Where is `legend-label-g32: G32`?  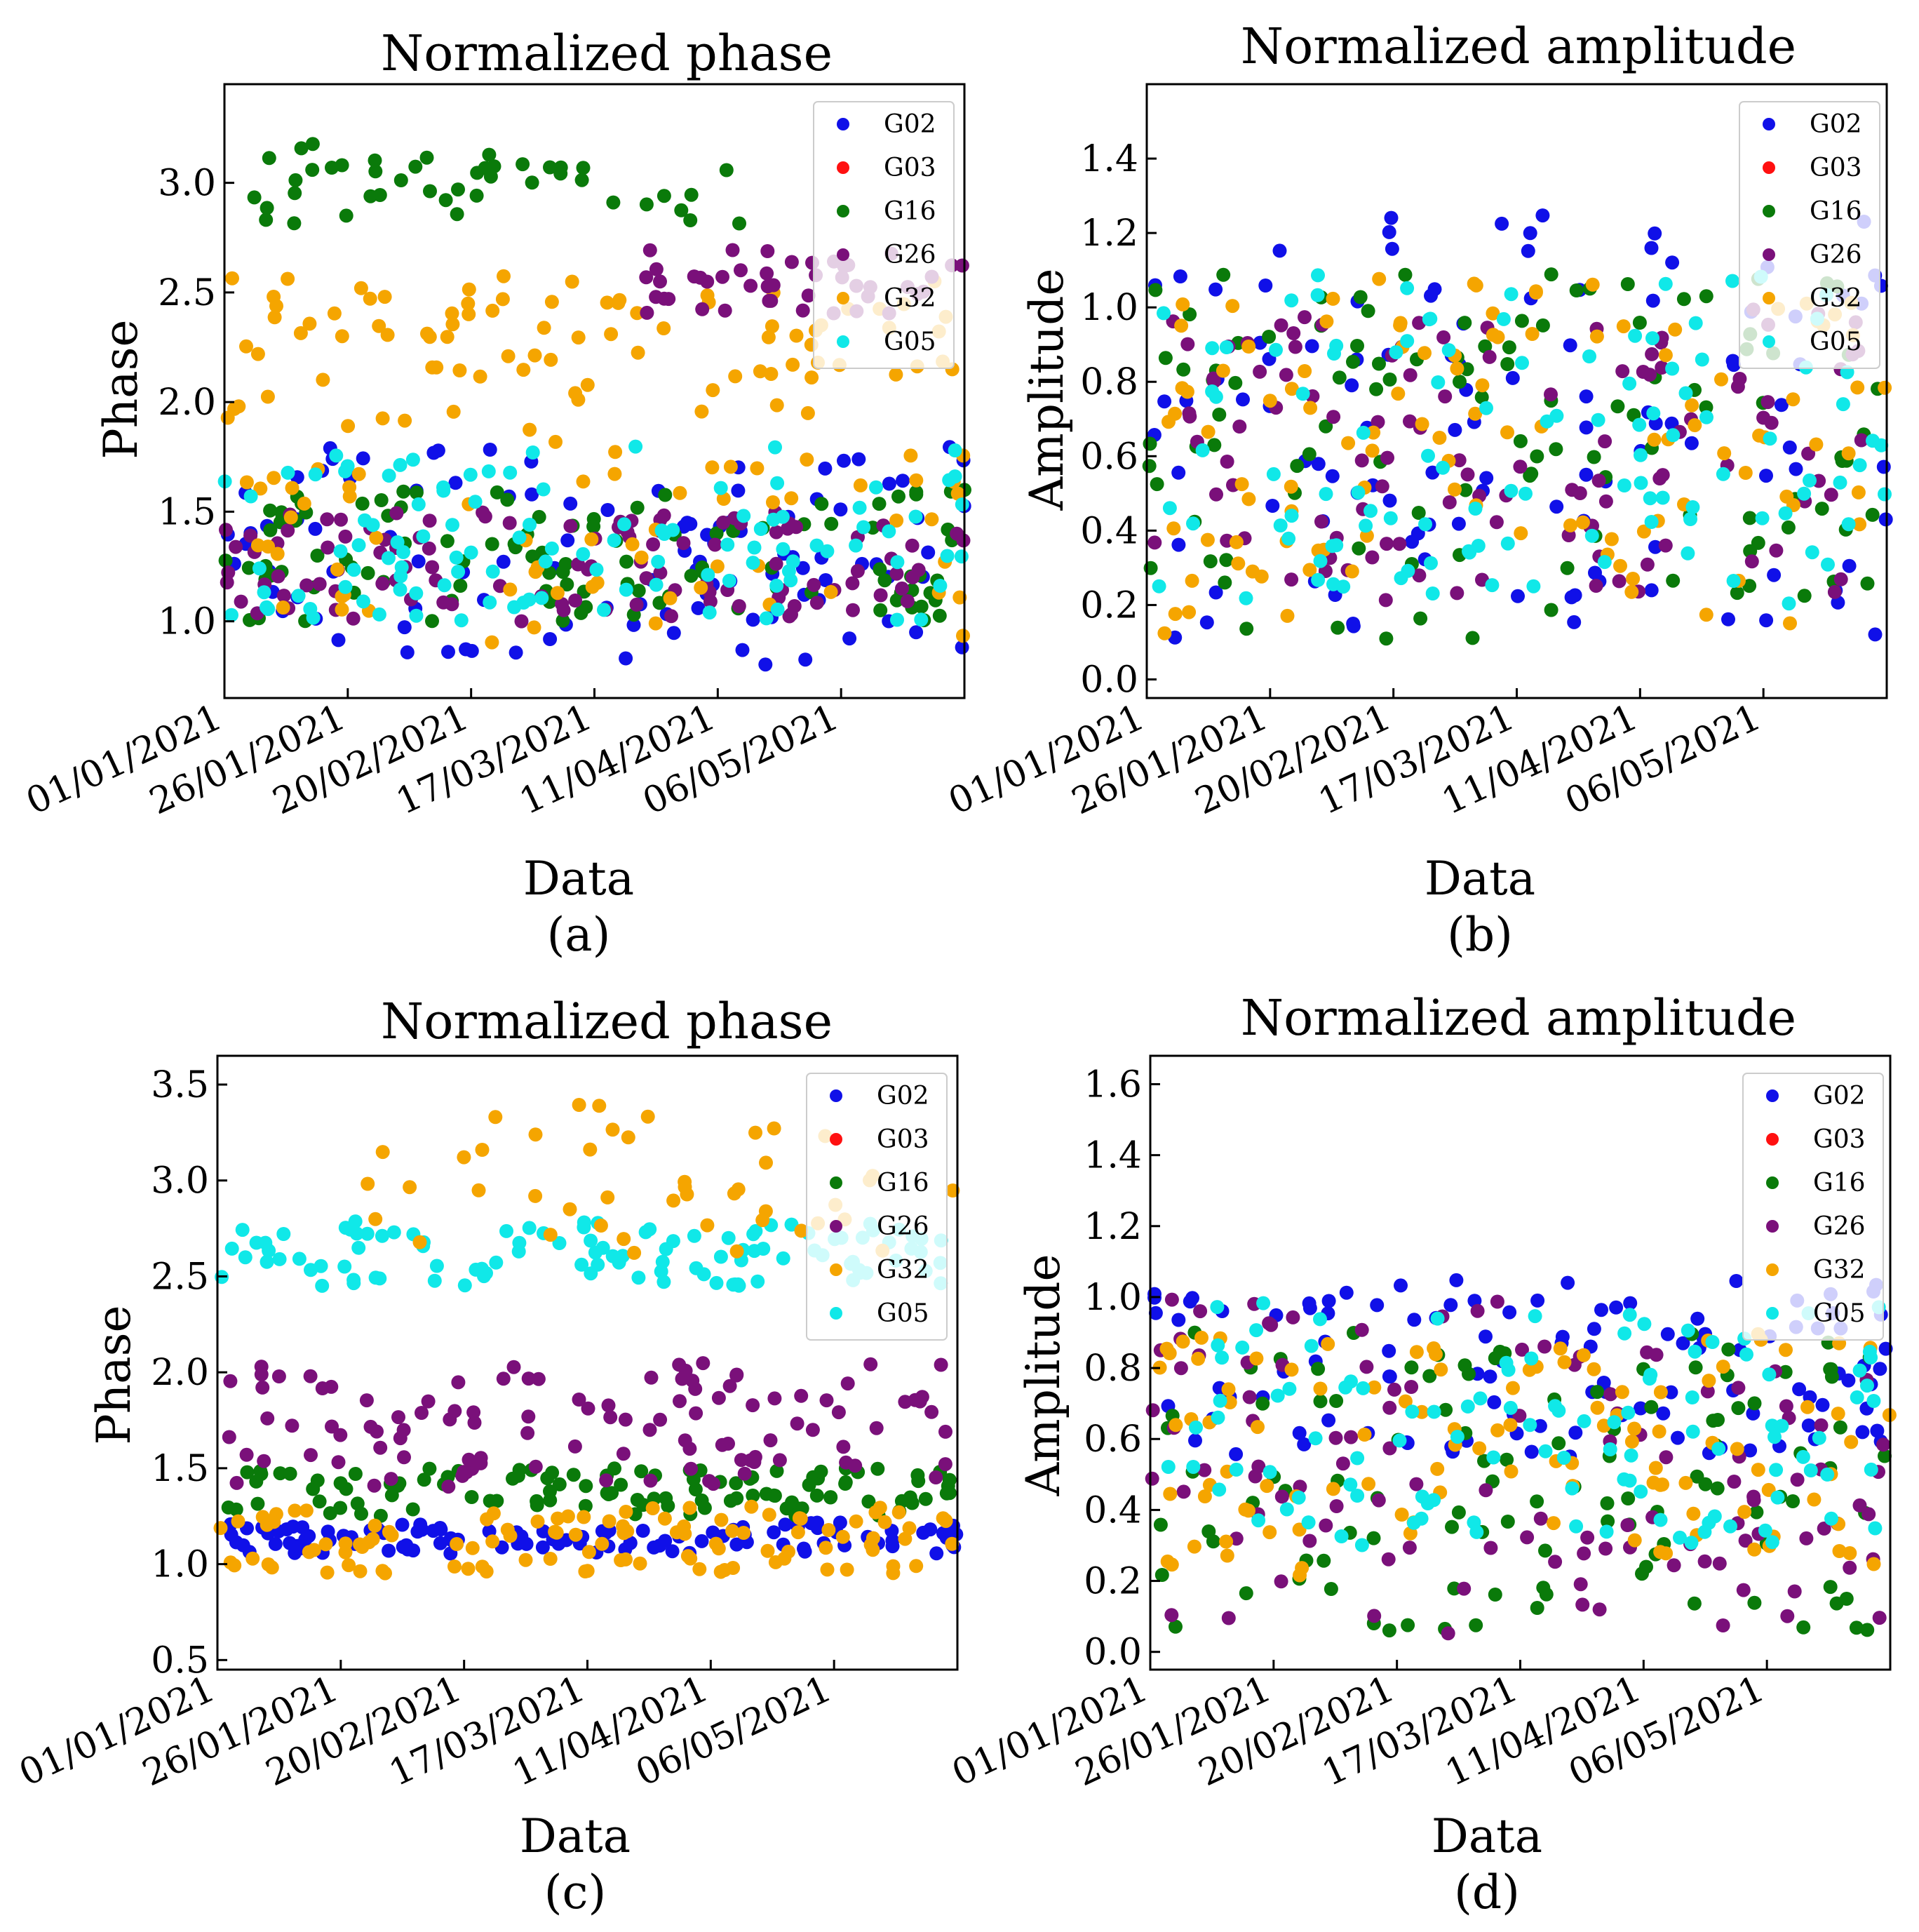
legend-label-g32: G32 is located at coordinates (1836, 298).